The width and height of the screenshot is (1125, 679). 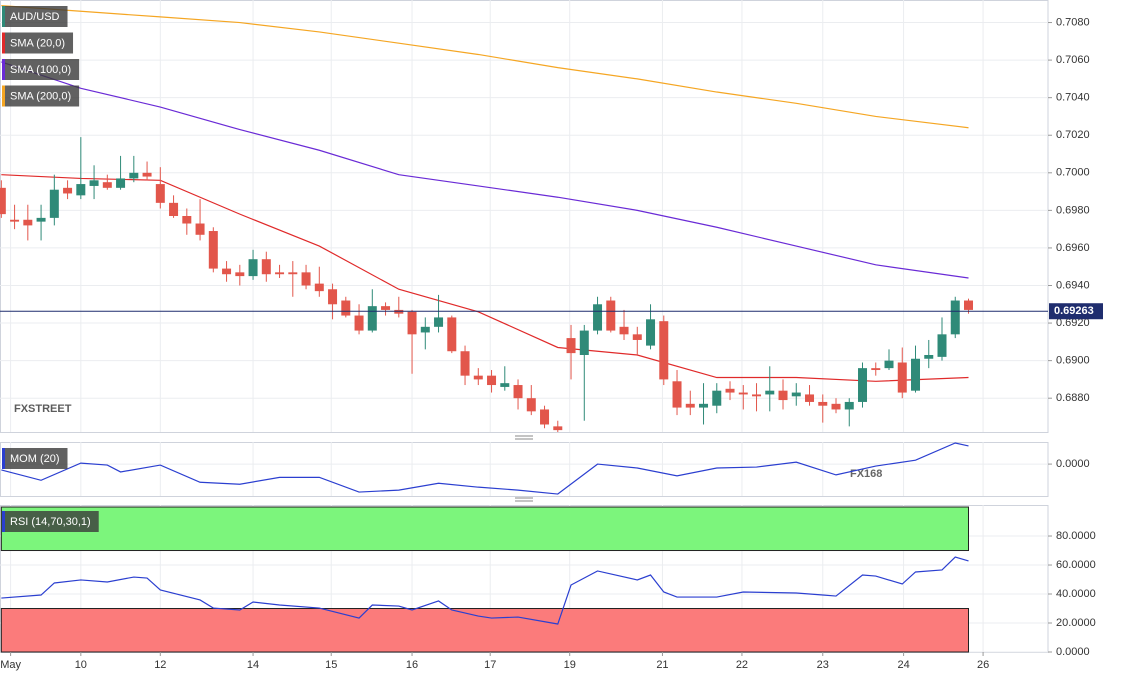 I want to click on panel-frame, so click(x=524, y=469).